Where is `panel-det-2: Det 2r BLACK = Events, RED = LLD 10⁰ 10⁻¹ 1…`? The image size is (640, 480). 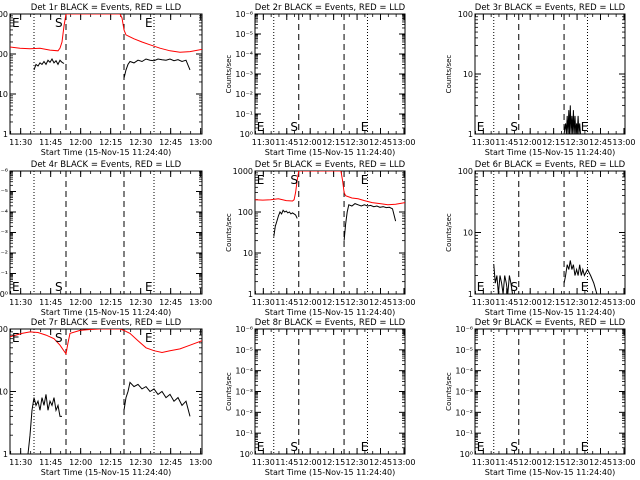 panel-det-2: Det 2r BLACK = Events, RED = LLD 10⁰ 10⁻¹ 1… is located at coordinates (320, 80).